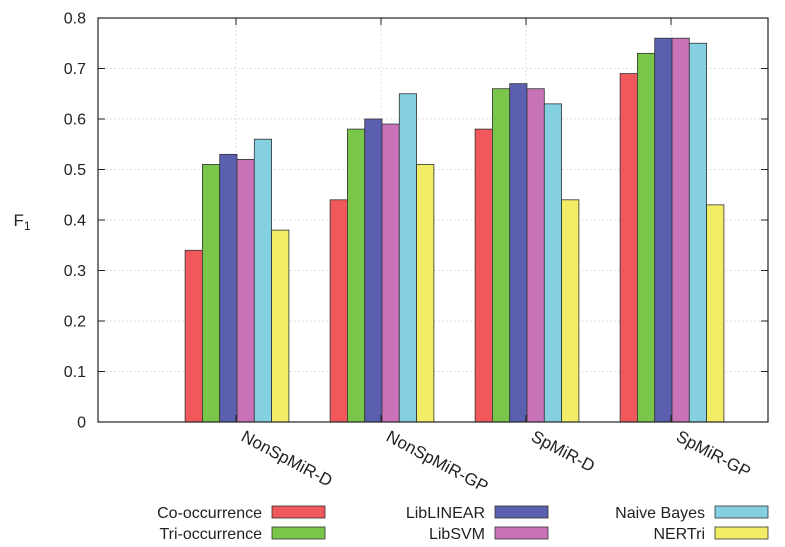  I want to click on legend-label: Tri-occurrence, so click(210, 534).